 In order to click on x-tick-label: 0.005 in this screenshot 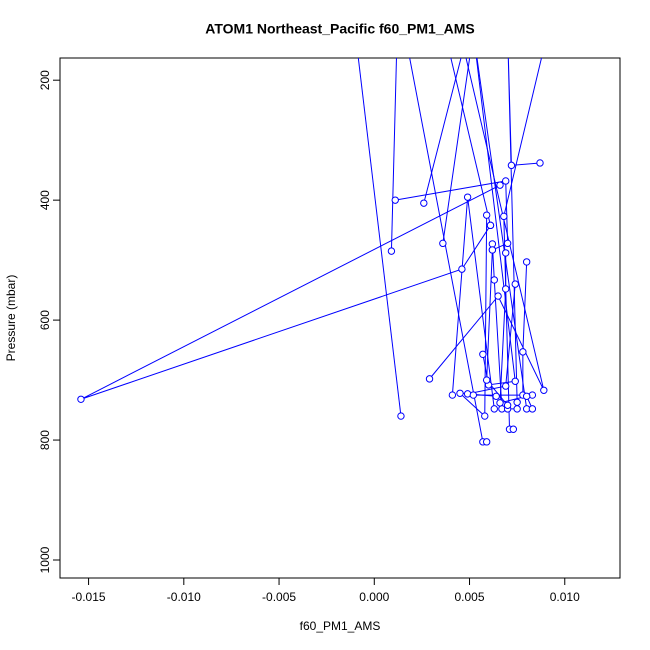, I will do `click(470, 597)`.